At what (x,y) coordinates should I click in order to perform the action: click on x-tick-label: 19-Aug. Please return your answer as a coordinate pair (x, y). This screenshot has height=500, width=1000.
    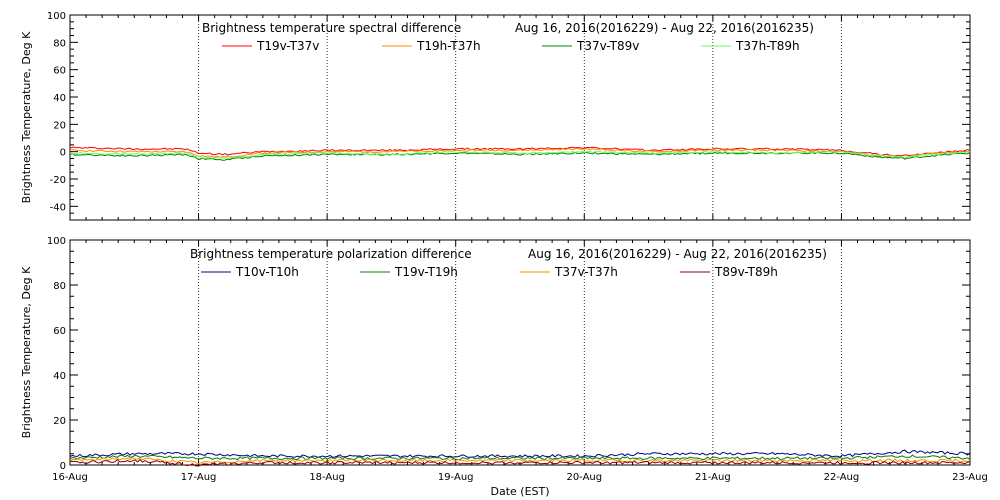
    Looking at the image, I should click on (456, 477).